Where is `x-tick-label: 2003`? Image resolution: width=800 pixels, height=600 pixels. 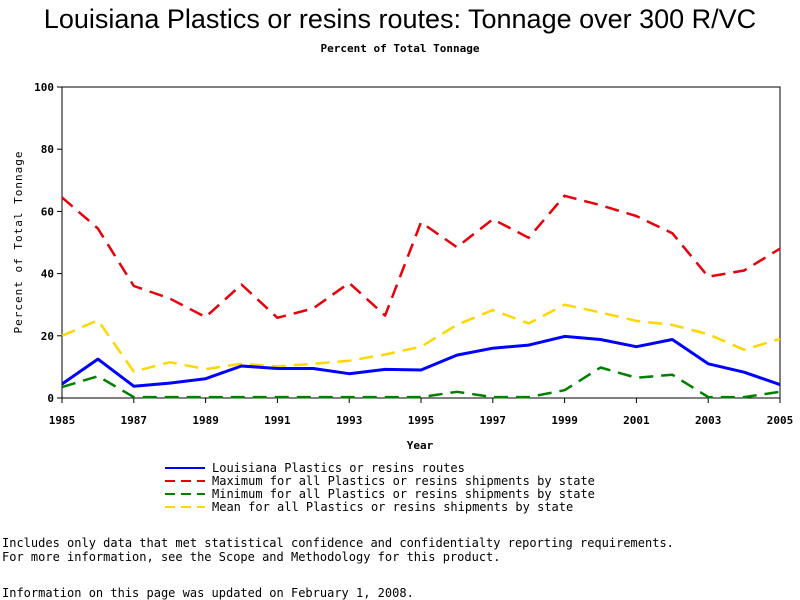
x-tick-label: 2003 is located at coordinates (708, 420).